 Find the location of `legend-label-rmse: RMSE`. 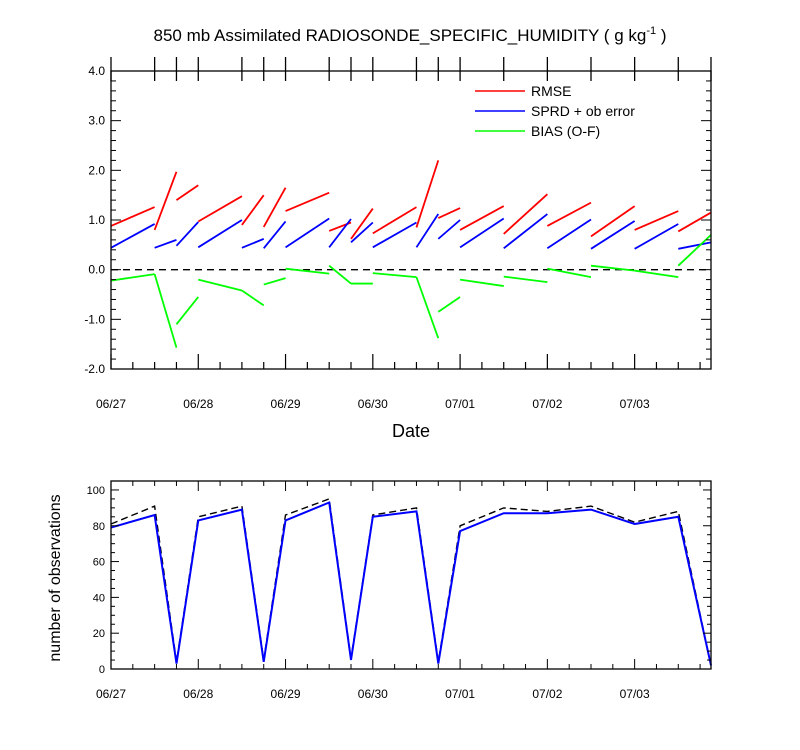

legend-label-rmse: RMSE is located at coordinates (551, 91).